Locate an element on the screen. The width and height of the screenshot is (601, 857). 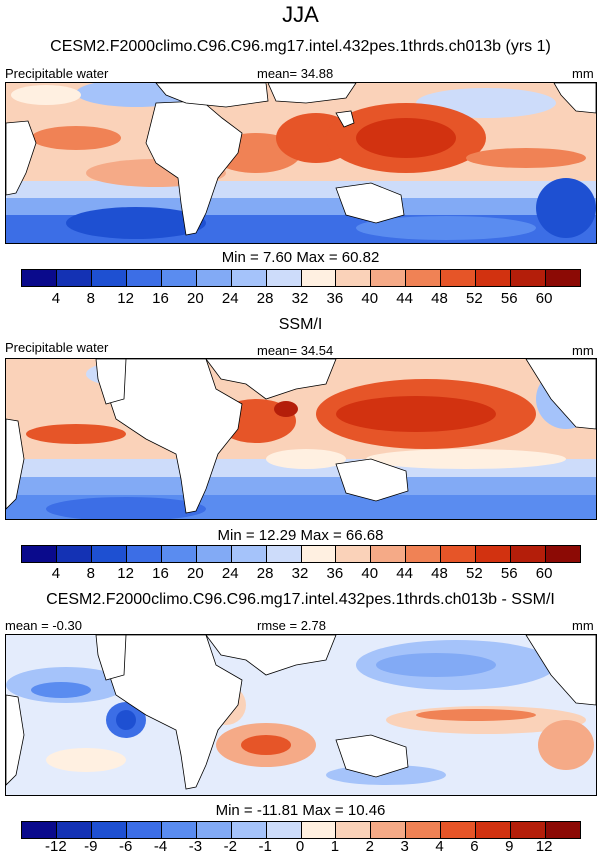
colorbar-2-tick-label: 28 is located at coordinates (265, 573).